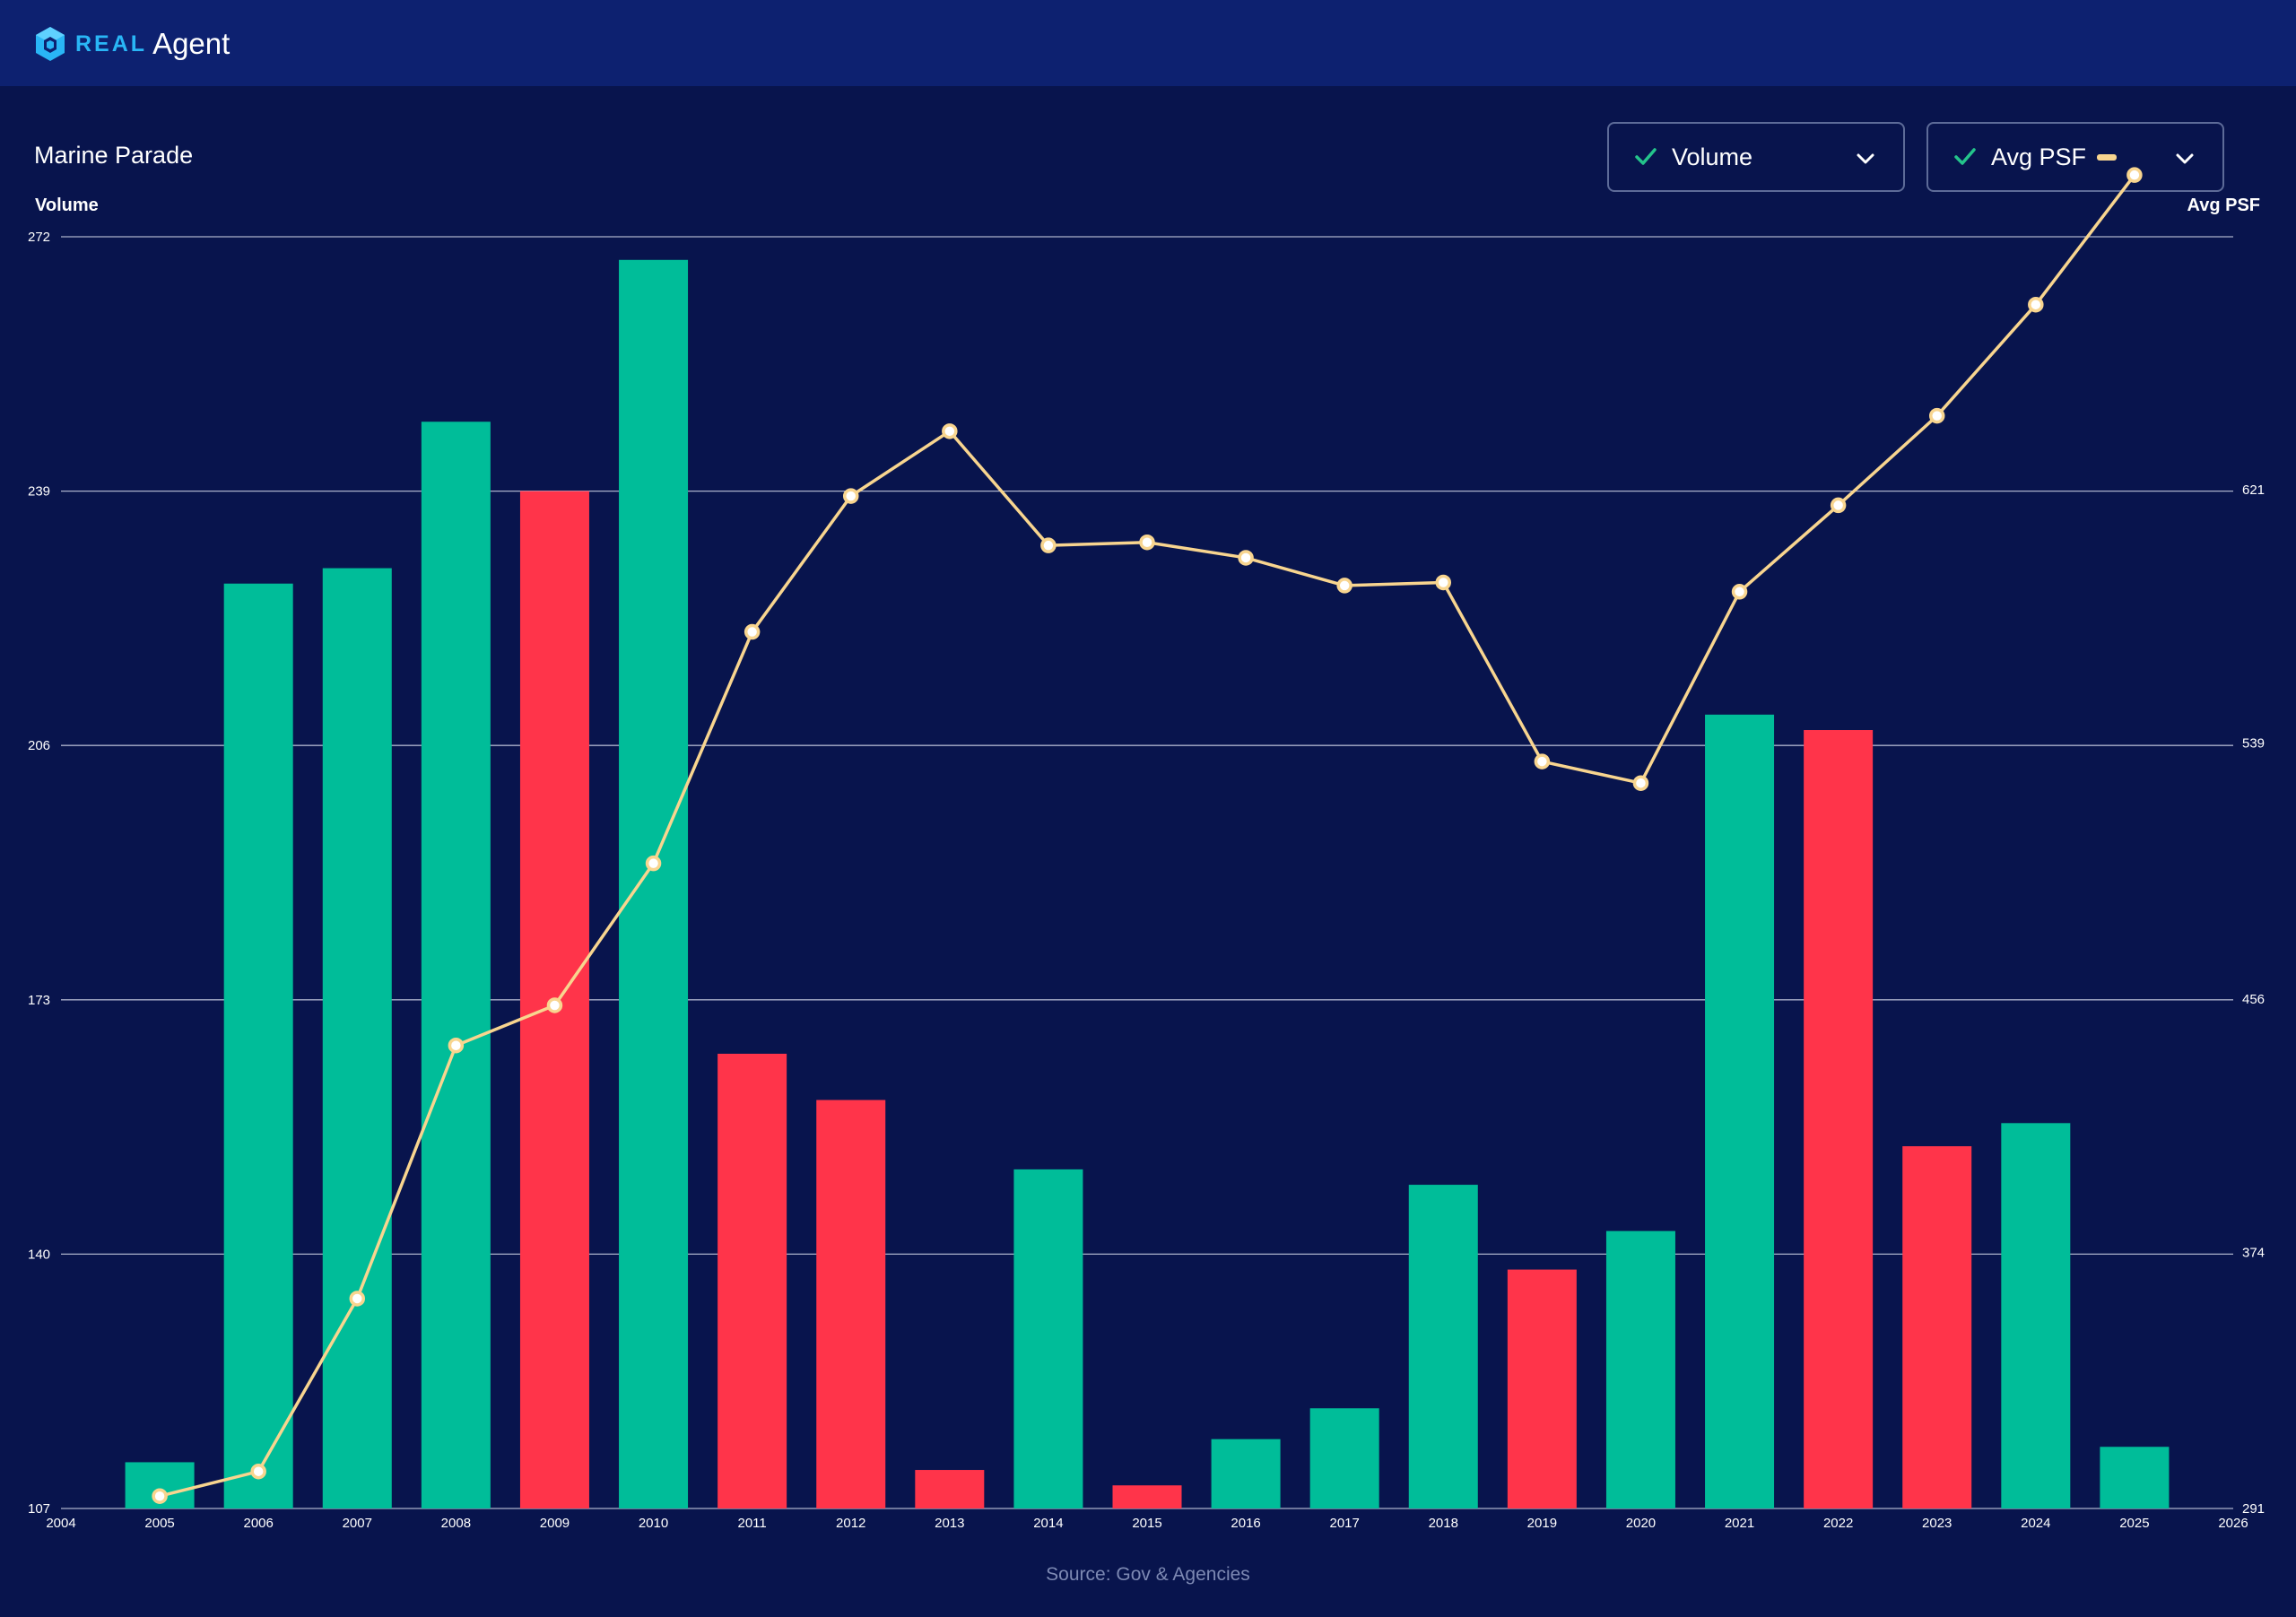 This screenshot has height=1617, width=2296. Describe the element at coordinates (555, 1523) in the screenshot. I see `x-tick-label: 2009` at that location.